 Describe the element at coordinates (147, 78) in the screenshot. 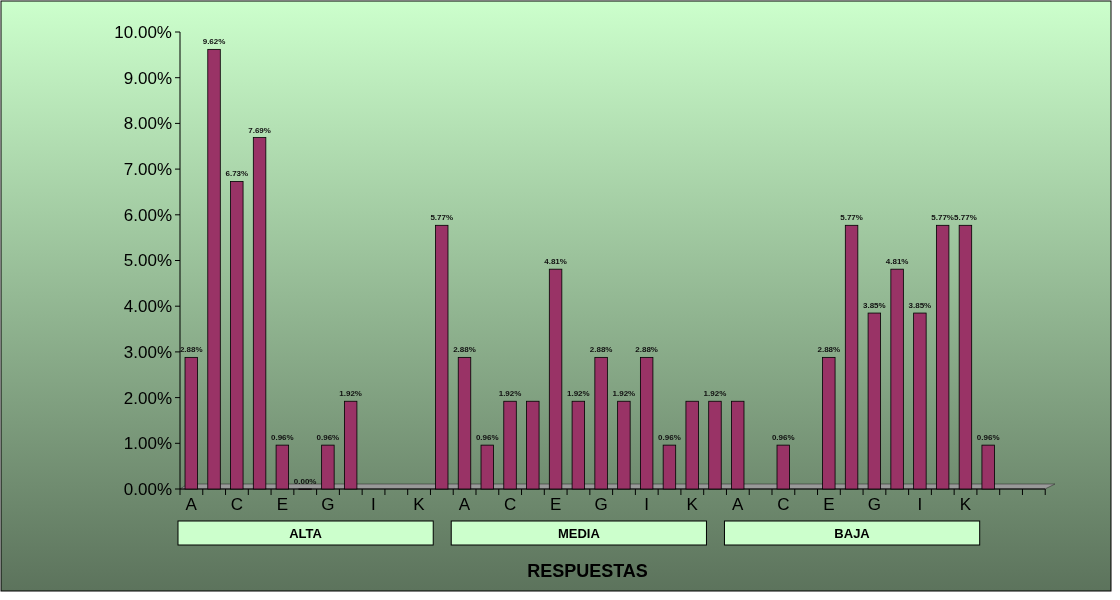

I see `y-tick-label: 9.00%` at that location.